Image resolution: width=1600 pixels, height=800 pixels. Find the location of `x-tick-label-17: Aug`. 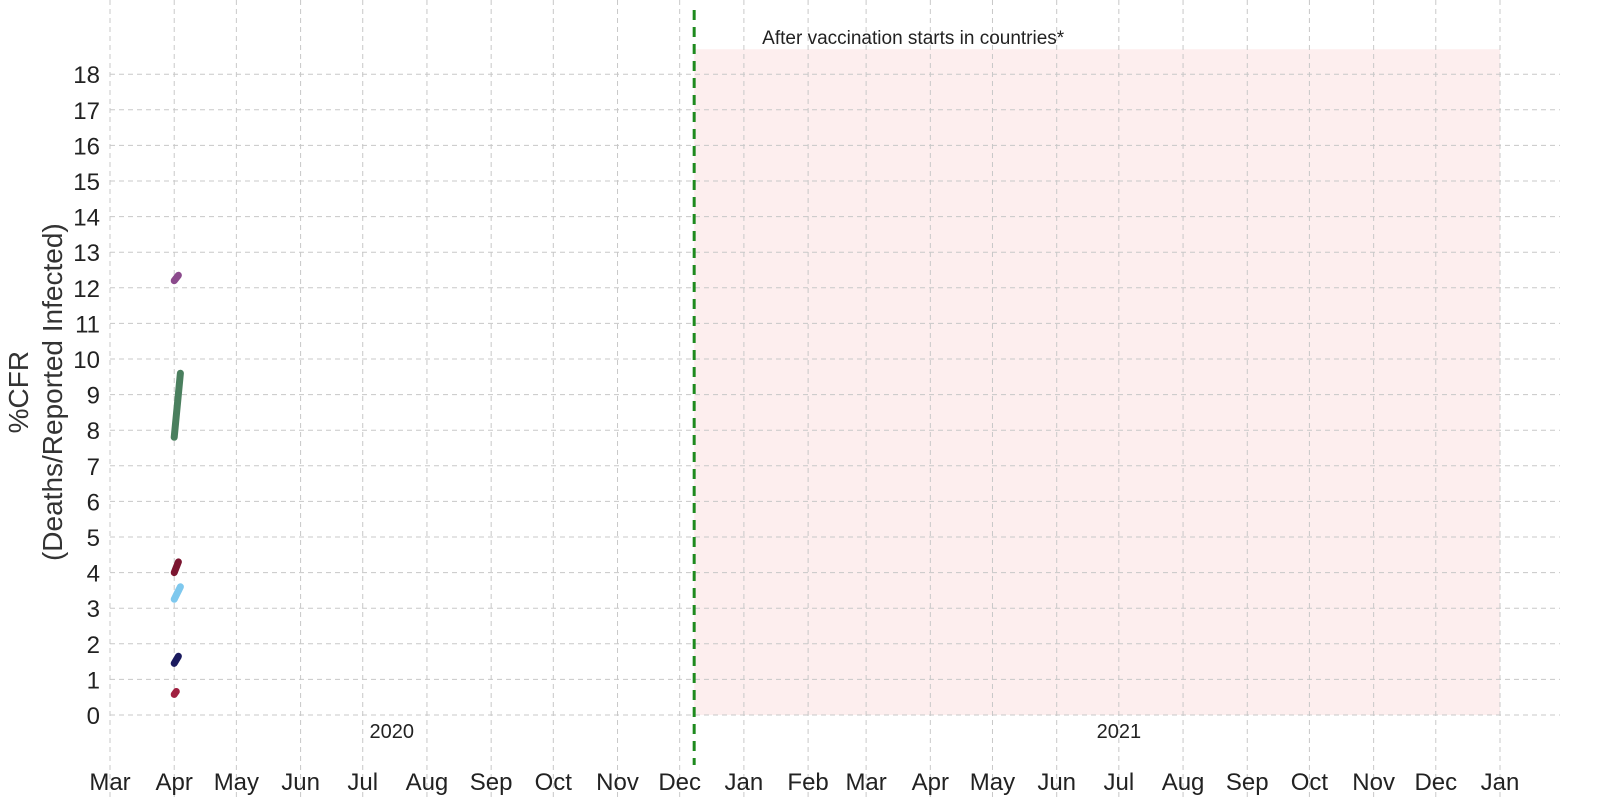

x-tick-label-17: Aug is located at coordinates (1183, 782).